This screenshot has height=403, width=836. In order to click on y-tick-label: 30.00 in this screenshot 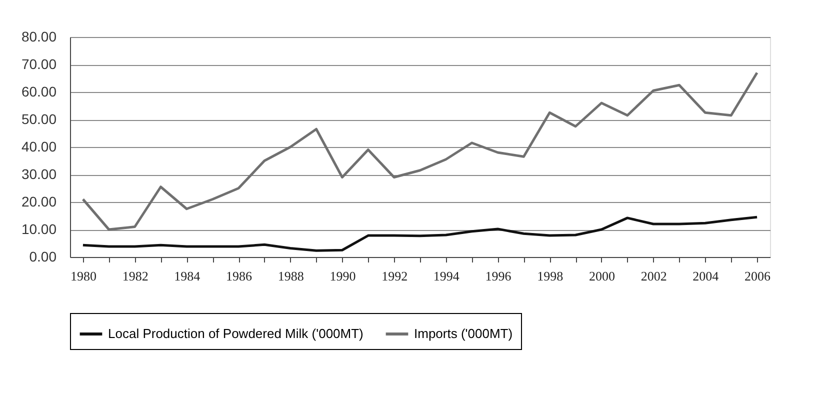, I will do `click(39, 174)`.